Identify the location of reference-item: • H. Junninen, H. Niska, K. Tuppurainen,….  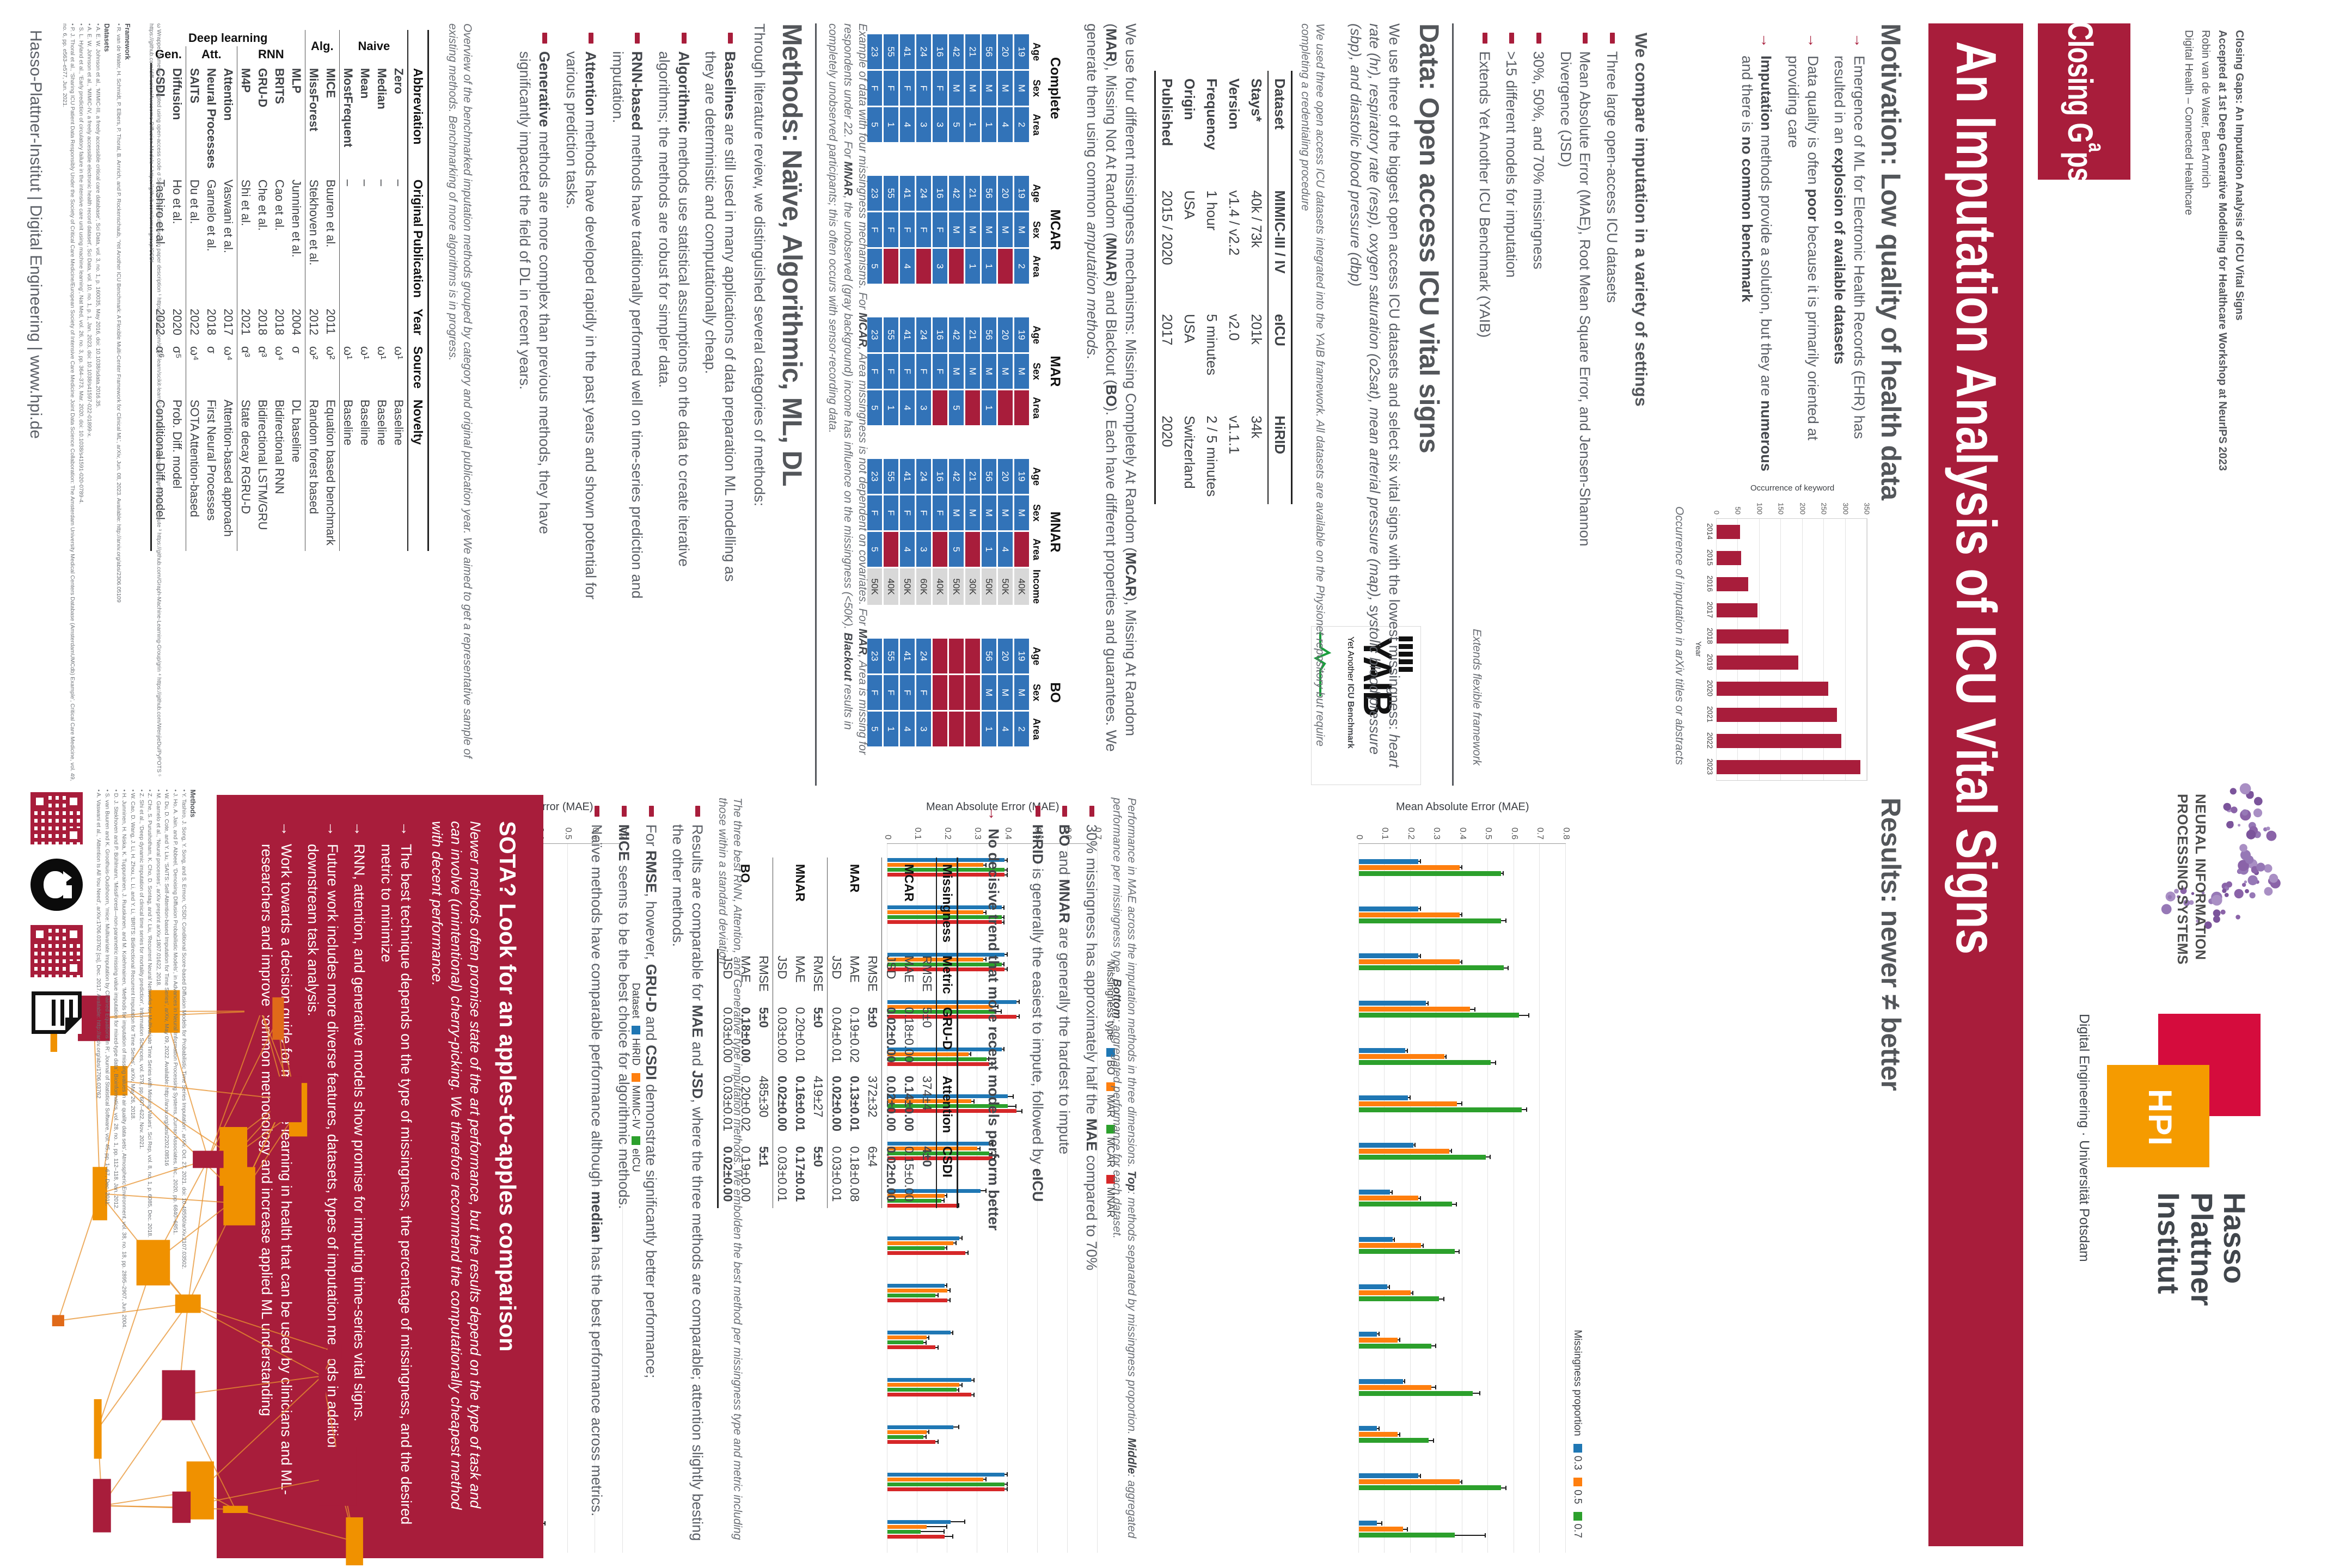
(124, 1059).